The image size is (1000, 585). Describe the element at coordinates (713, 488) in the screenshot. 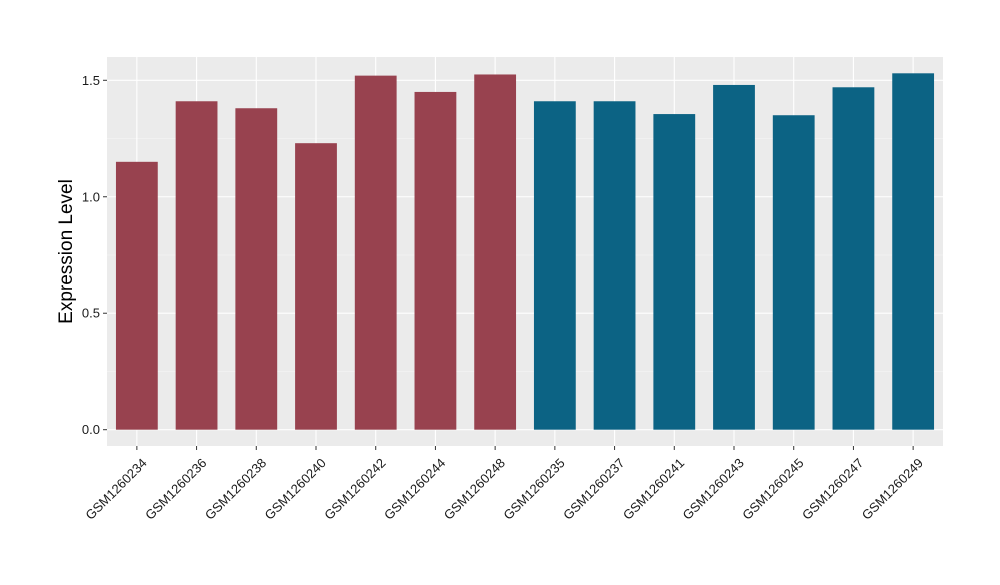

I see `x-tick-label: GSM1260243` at that location.